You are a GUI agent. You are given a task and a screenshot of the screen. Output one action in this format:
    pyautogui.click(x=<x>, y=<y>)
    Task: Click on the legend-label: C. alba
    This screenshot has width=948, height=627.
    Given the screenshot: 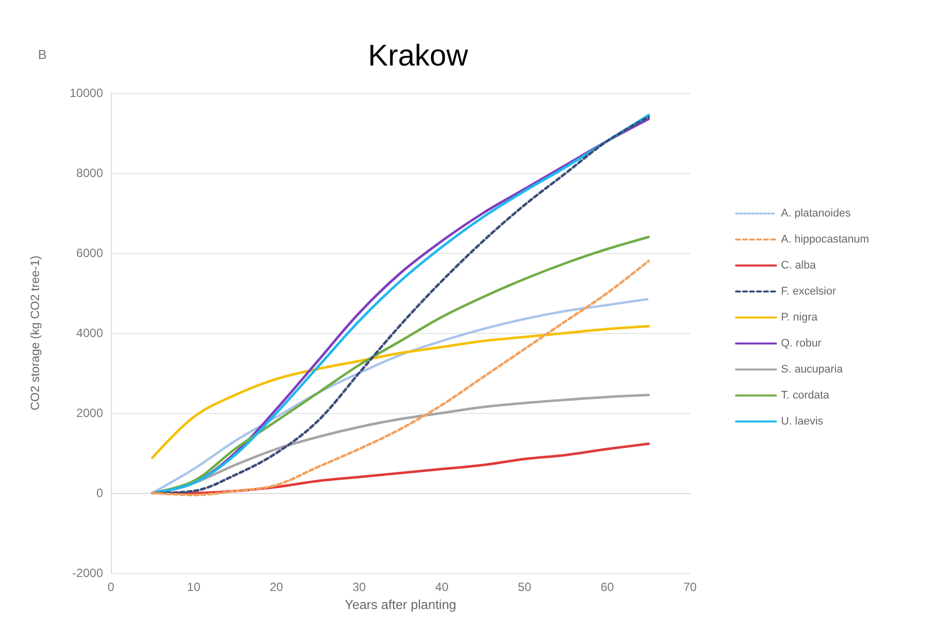 What is the action you would take?
    pyautogui.click(x=799, y=266)
    